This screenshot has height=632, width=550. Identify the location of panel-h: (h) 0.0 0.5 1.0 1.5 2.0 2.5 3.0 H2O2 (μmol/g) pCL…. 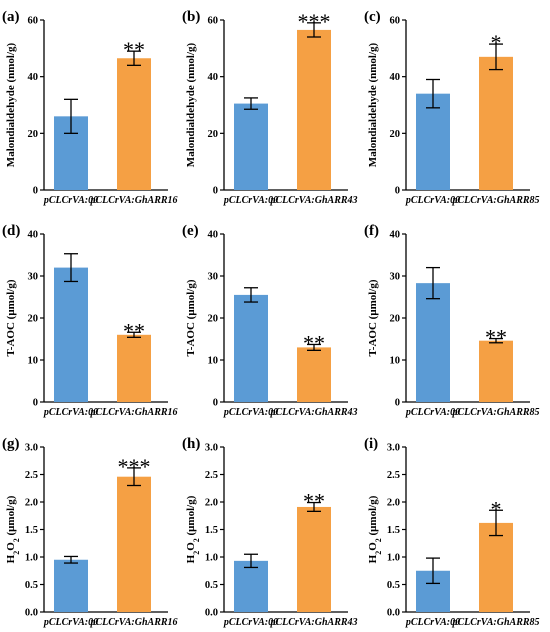
(270, 532).